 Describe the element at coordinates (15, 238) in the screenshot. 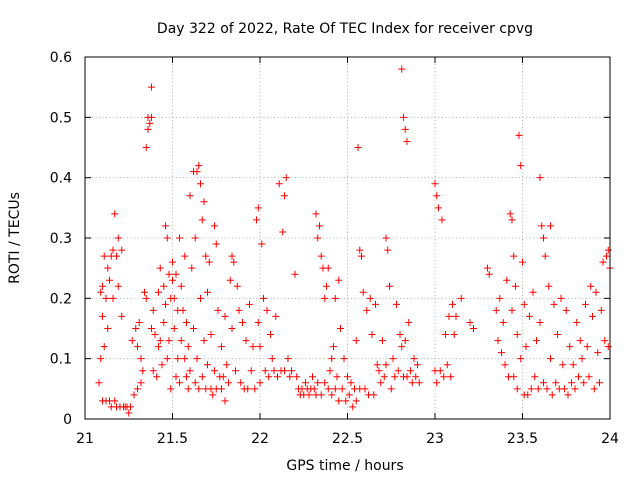

I see `y-axis-label: ROTI / TECUs` at that location.